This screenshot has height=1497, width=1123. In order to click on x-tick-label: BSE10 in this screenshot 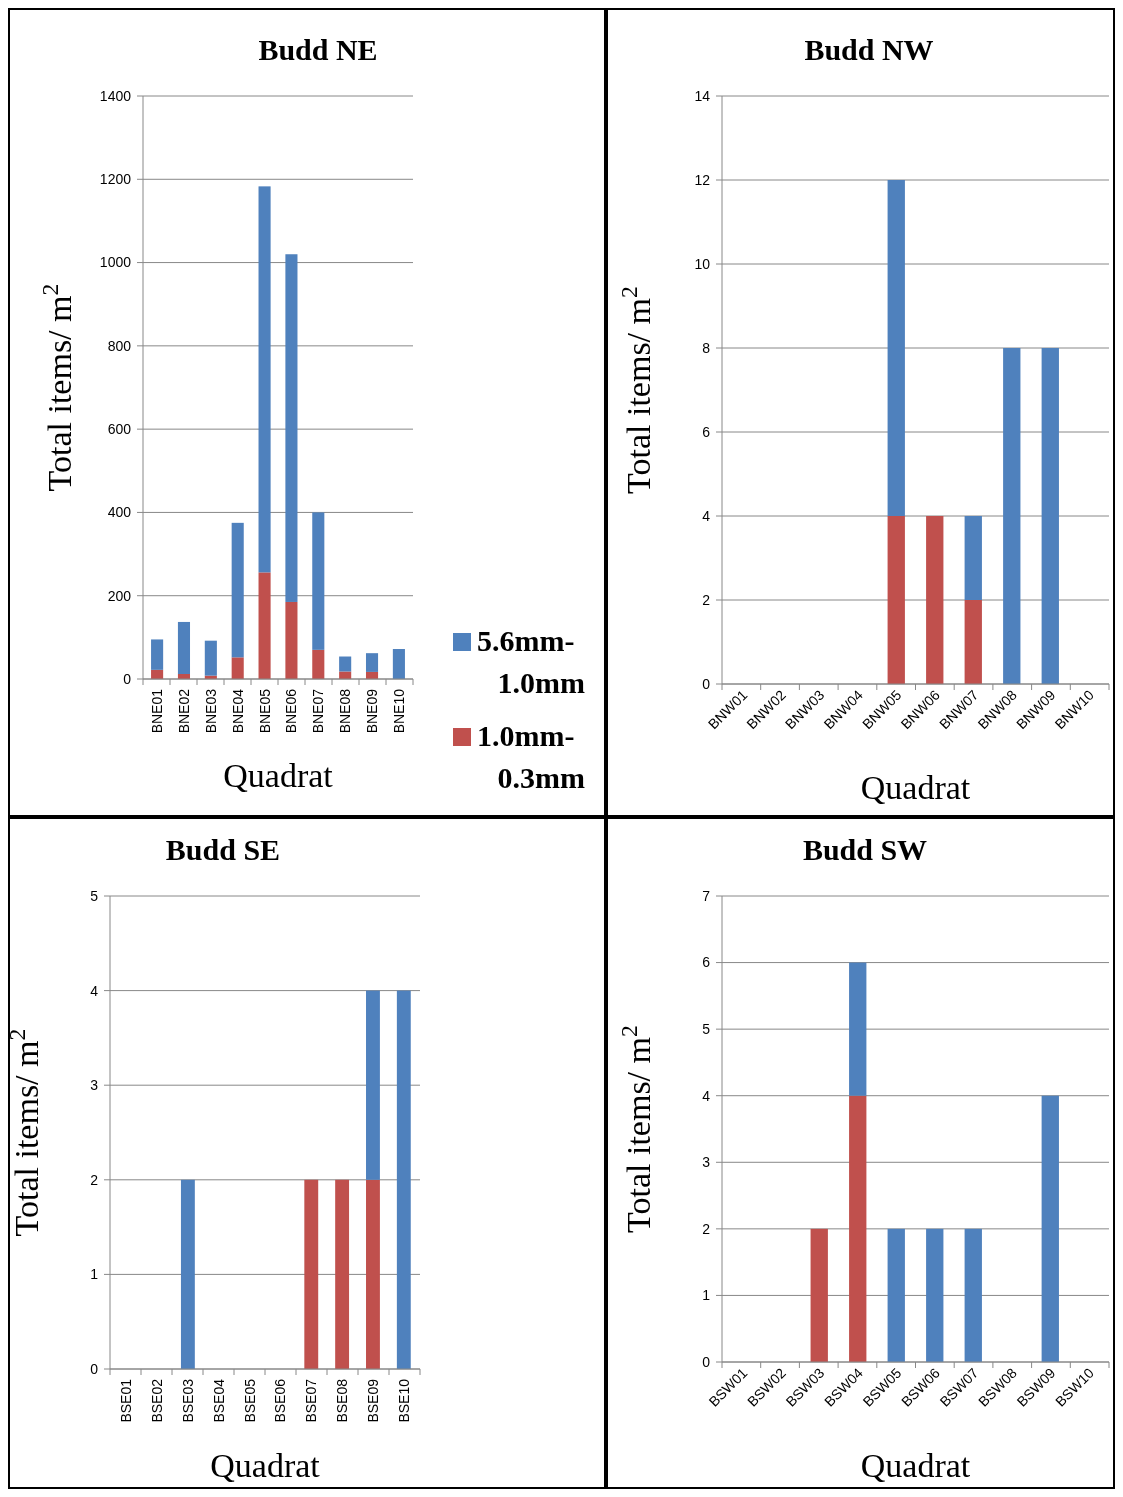, I will do `click(403, 1400)`.